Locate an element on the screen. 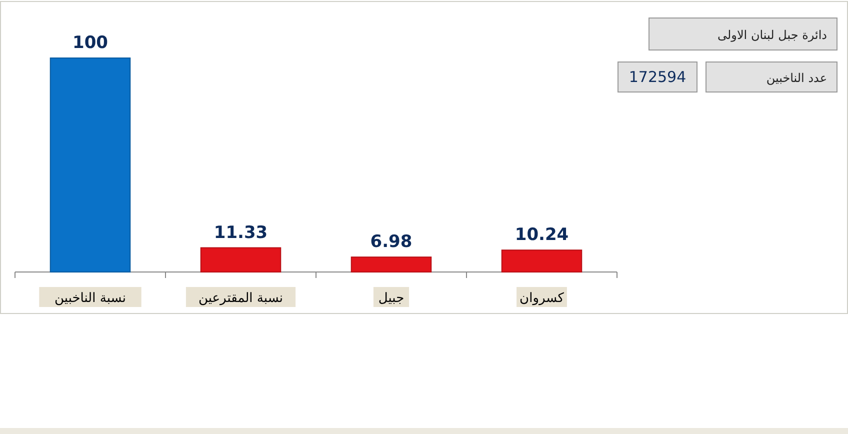 Image resolution: width=848 pixels, height=434 pixels. text: دائرة جبل لبنان الاولى is located at coordinates (772, 35).